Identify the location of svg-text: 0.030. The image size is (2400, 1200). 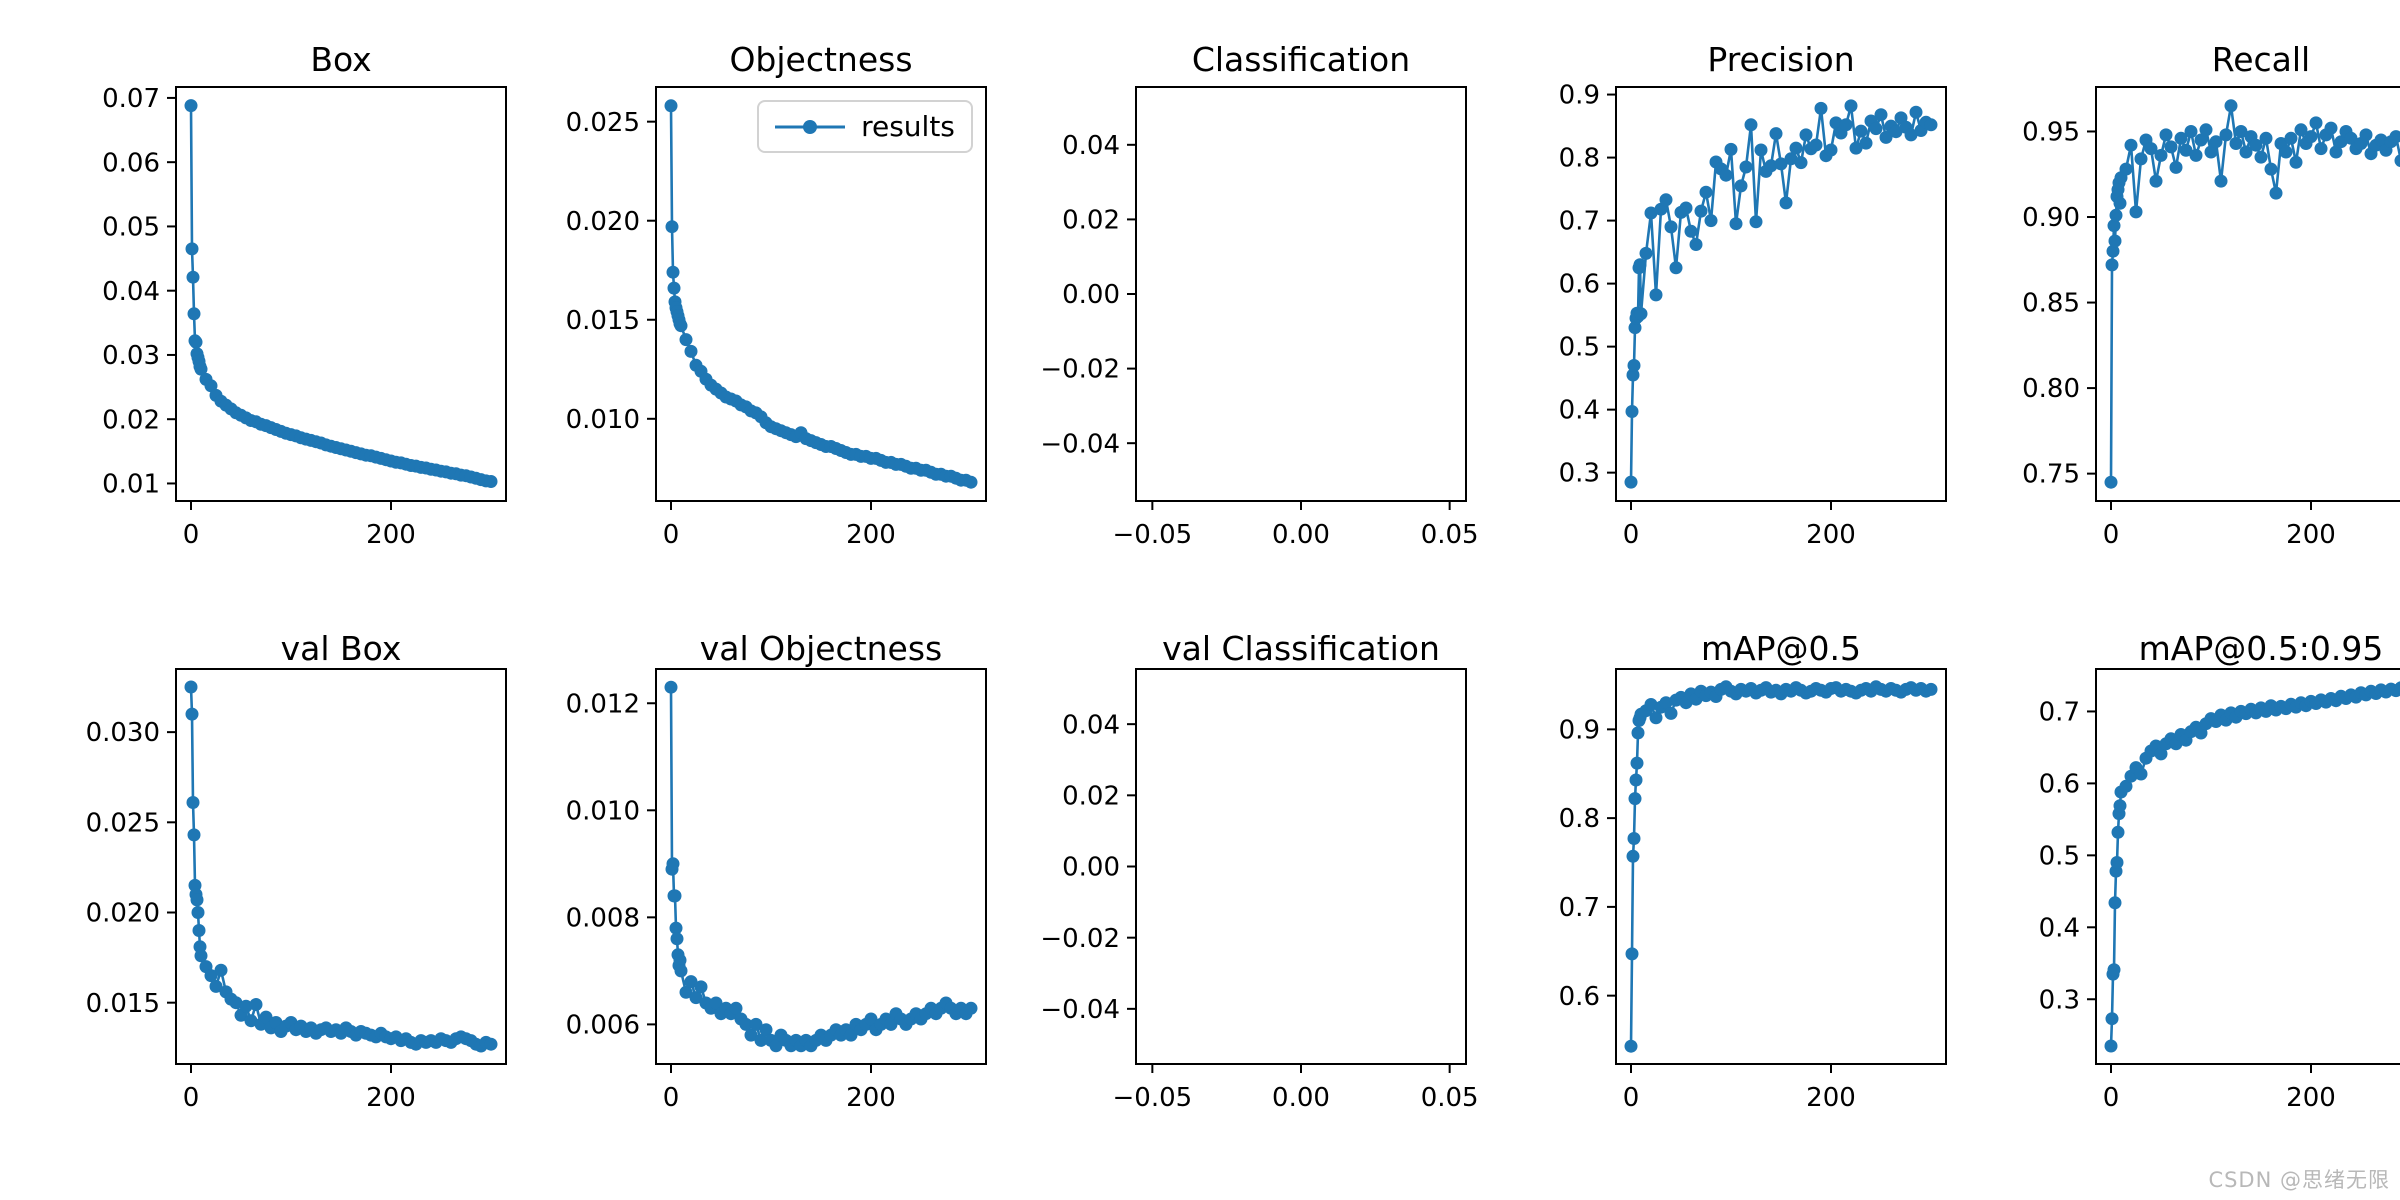
(123, 733).